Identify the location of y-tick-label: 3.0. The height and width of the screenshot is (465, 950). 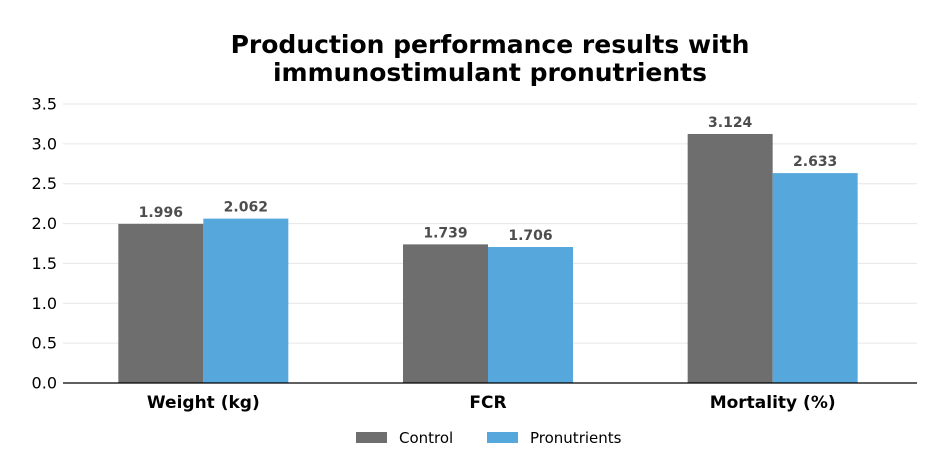
(44, 143).